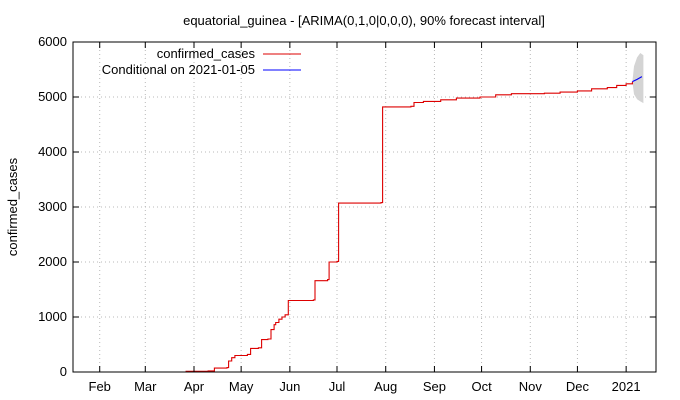 Image resolution: width=680 pixels, height=400 pixels. Describe the element at coordinates (52, 41) in the screenshot. I see `y-tick-label: 6000` at that location.